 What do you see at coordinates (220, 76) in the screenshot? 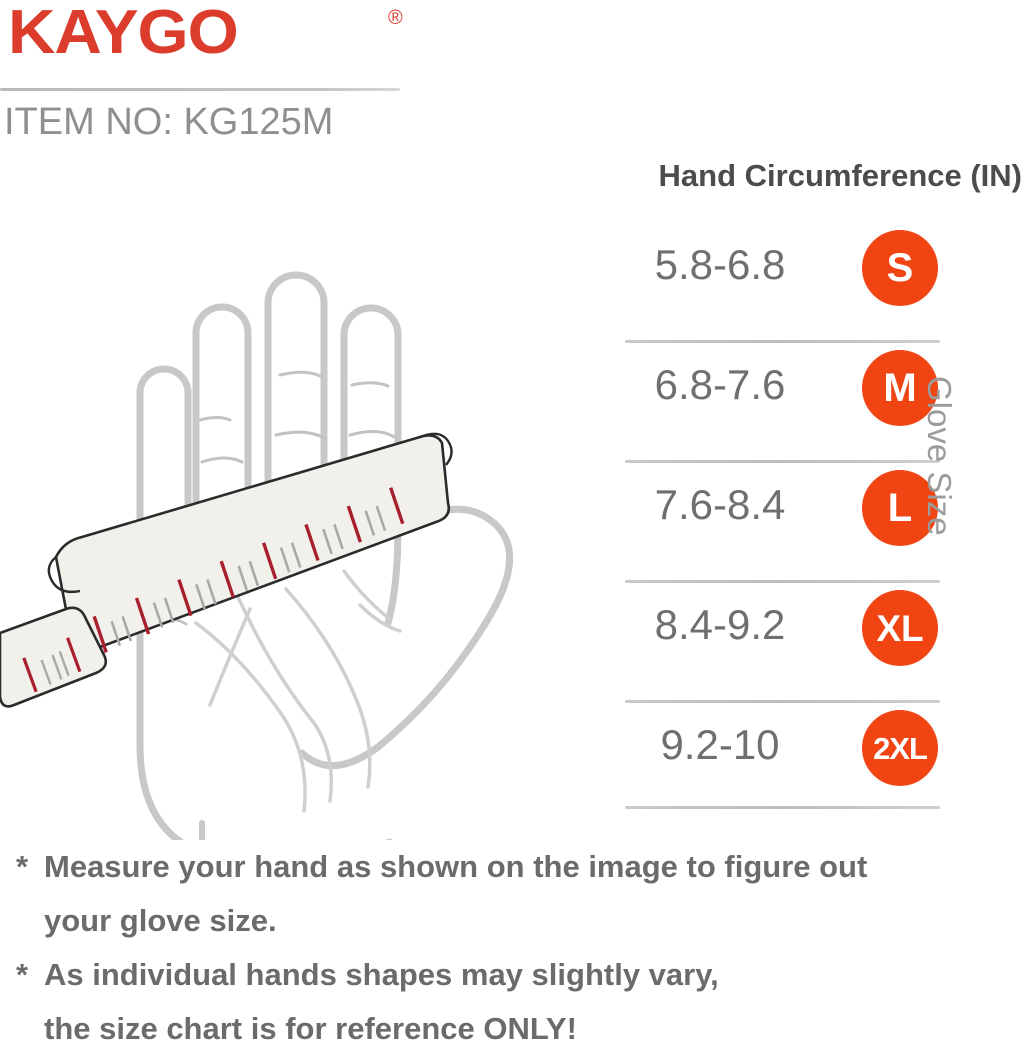
I see `brand-header: KAYGO ® ITEM NO: KG125M` at bounding box center [220, 76].